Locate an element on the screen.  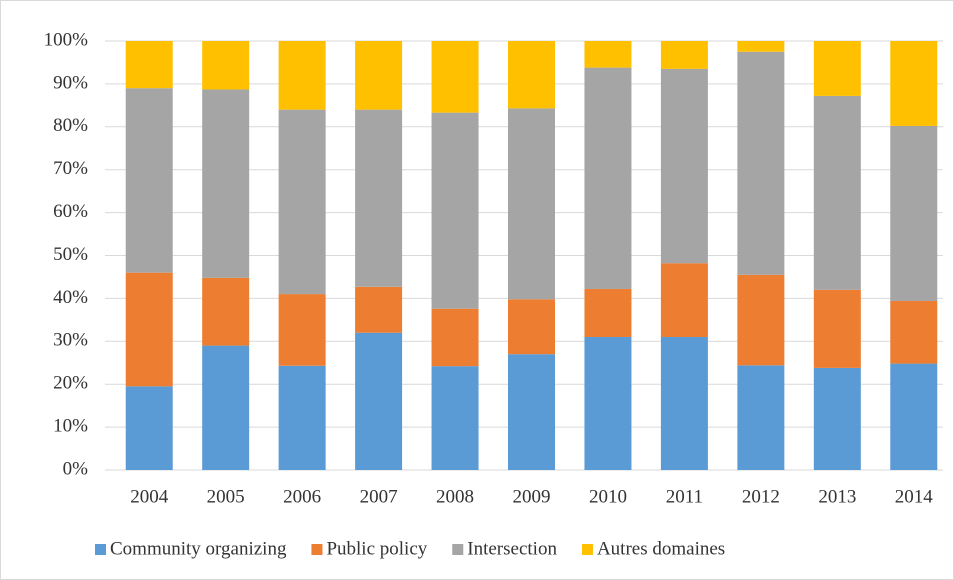
x-tick-label: 2013 is located at coordinates (837, 496).